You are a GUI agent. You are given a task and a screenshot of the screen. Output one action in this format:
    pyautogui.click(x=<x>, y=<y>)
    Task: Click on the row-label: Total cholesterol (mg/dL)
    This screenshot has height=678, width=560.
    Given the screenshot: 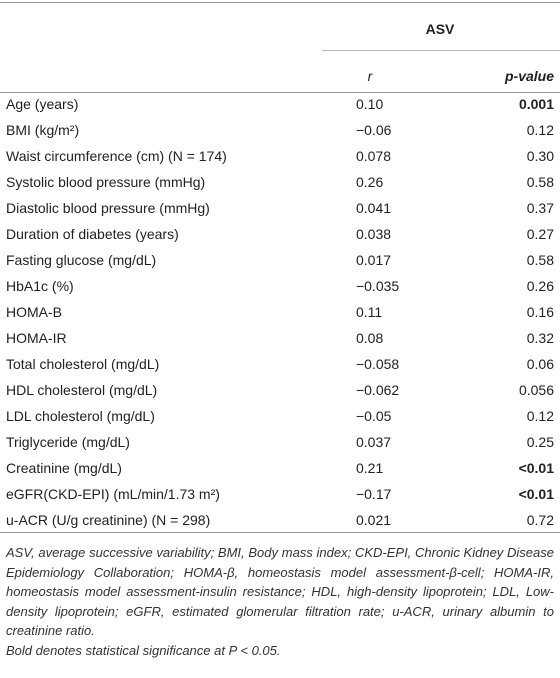 What is the action you would take?
    pyautogui.click(x=83, y=364)
    